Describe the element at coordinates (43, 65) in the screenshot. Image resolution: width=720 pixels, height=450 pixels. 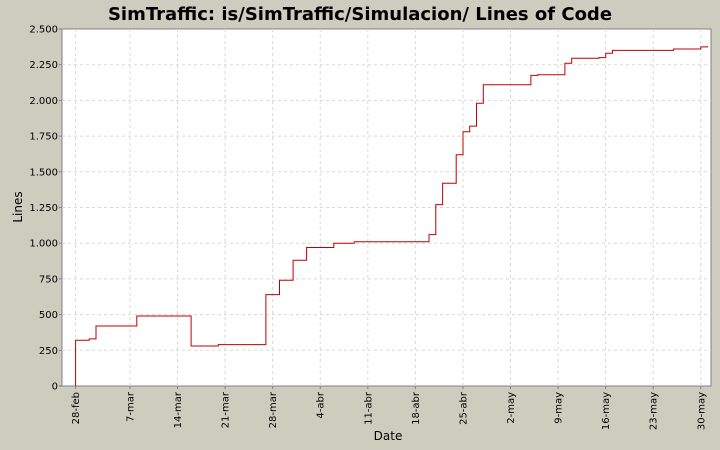
I see `y-tick-label: 2.250` at that location.